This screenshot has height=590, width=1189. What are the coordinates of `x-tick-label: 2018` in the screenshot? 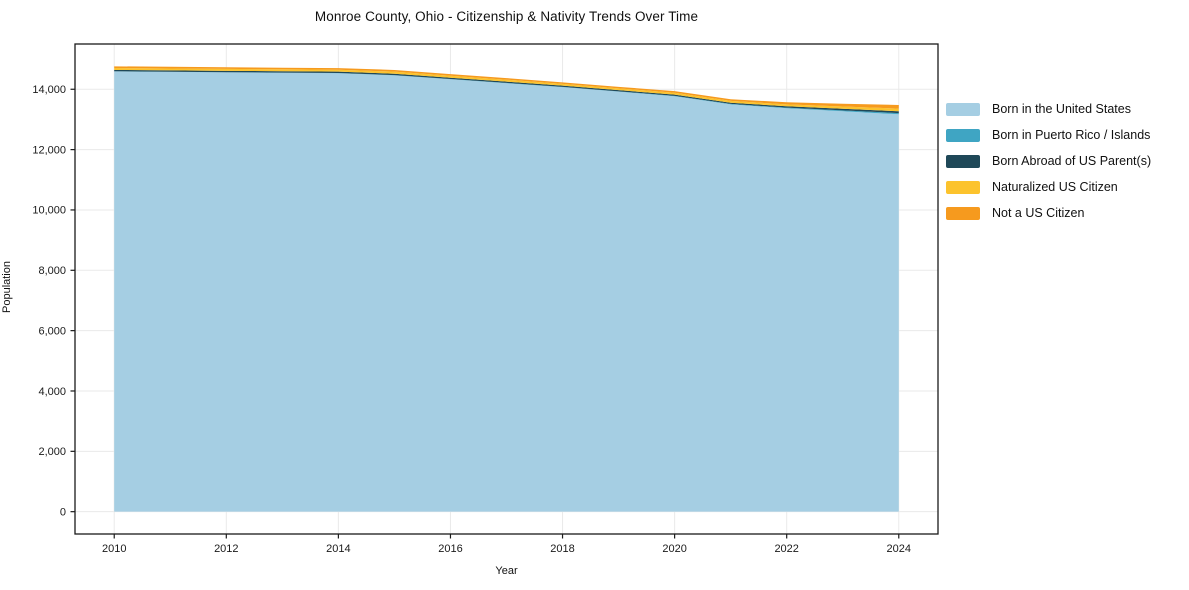 It's located at (562, 549).